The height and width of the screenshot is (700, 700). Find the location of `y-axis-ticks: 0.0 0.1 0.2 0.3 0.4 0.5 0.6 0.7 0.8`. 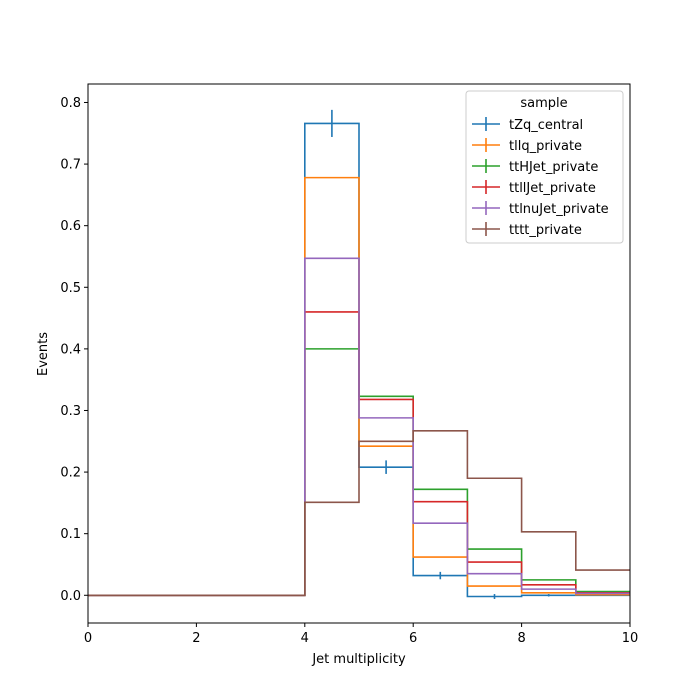

y-axis-ticks: 0.0 0.1 0.2 0.3 0.4 0.5 0.6 0.7 0.8 is located at coordinates (74, 350).